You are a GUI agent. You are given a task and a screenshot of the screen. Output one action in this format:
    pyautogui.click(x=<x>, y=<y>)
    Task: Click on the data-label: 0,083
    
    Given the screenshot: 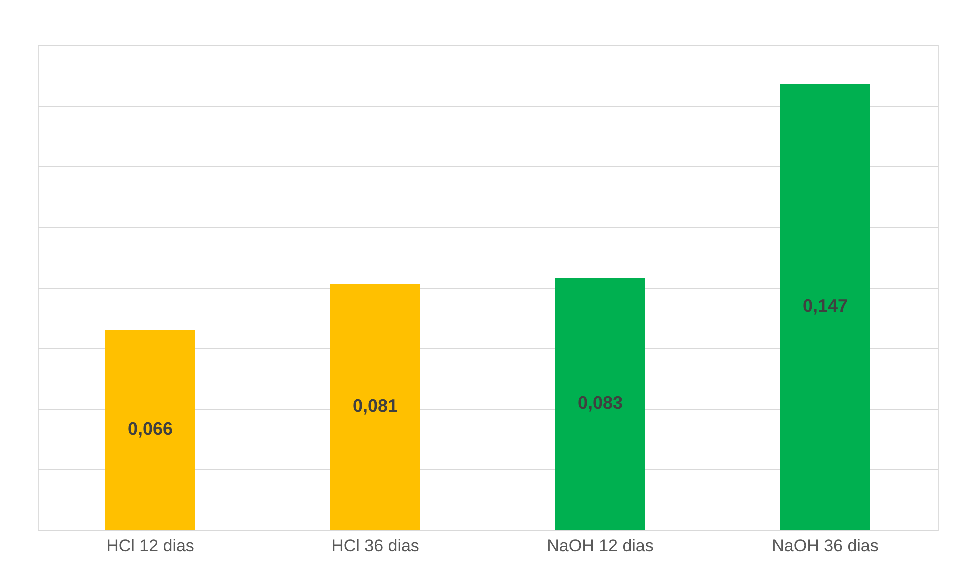 What is the action you would take?
    pyautogui.click(x=601, y=403)
    